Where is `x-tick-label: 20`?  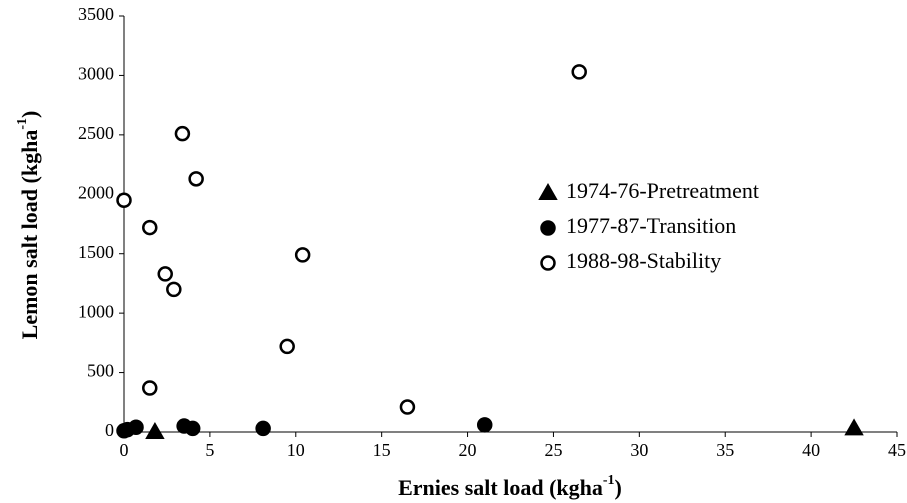 x-tick-label: 20 is located at coordinates (468, 450).